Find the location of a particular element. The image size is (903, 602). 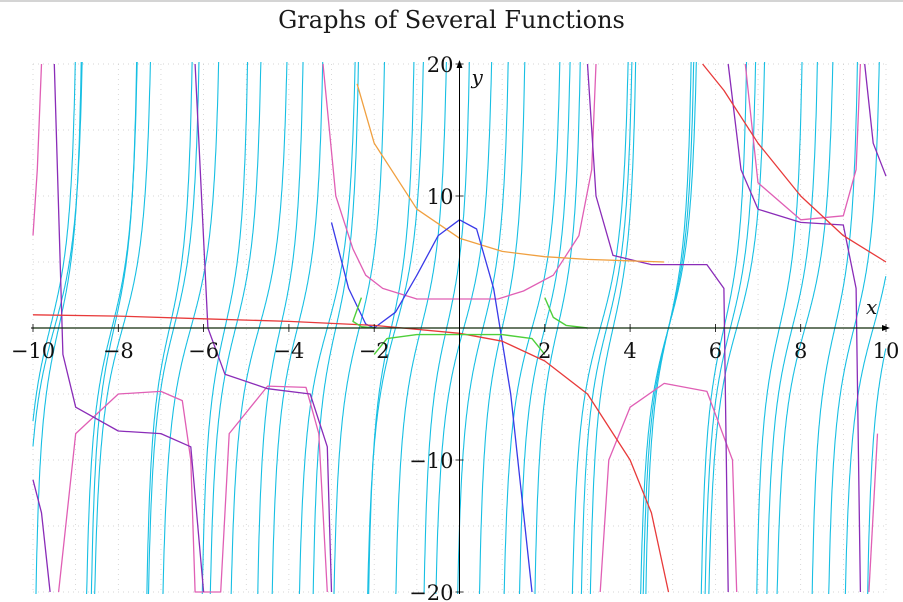

y-tick-label: −10 is located at coordinates (431, 461).